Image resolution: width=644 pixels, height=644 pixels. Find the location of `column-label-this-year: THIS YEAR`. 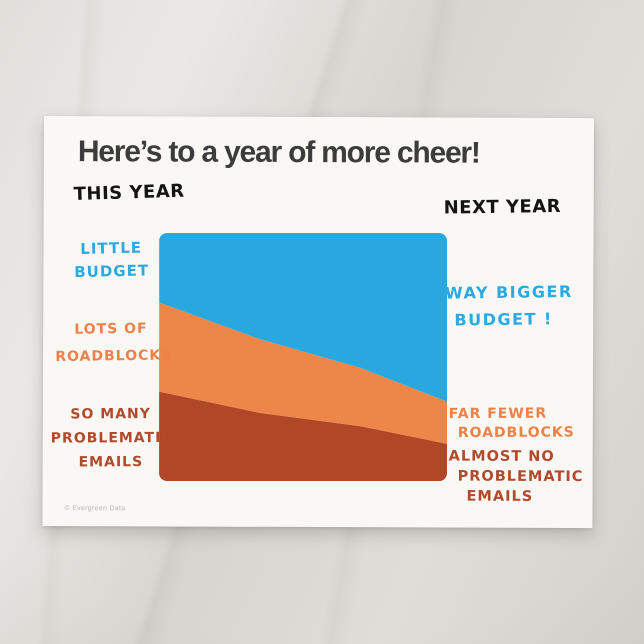

column-label-this-year: THIS YEAR is located at coordinates (129, 193).